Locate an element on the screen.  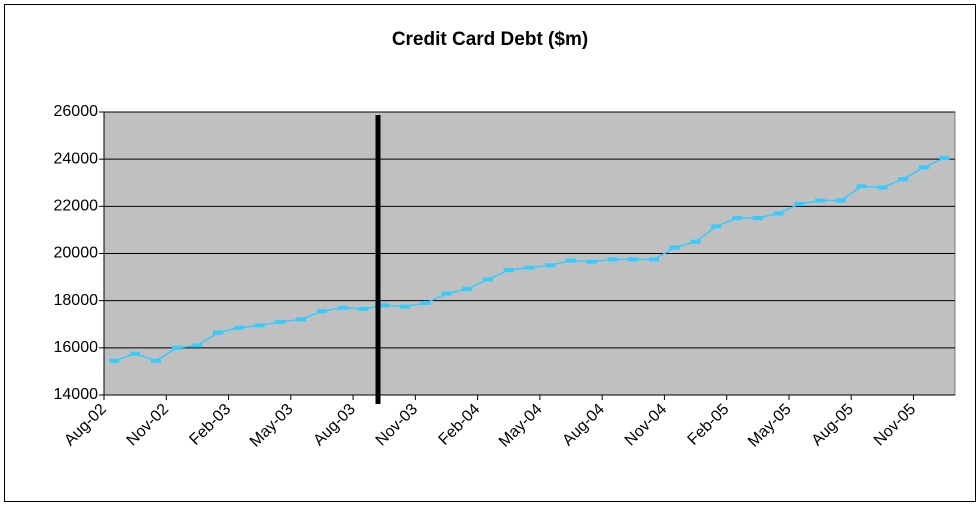
y-tick-label: 14000 is located at coordinates (76, 394).